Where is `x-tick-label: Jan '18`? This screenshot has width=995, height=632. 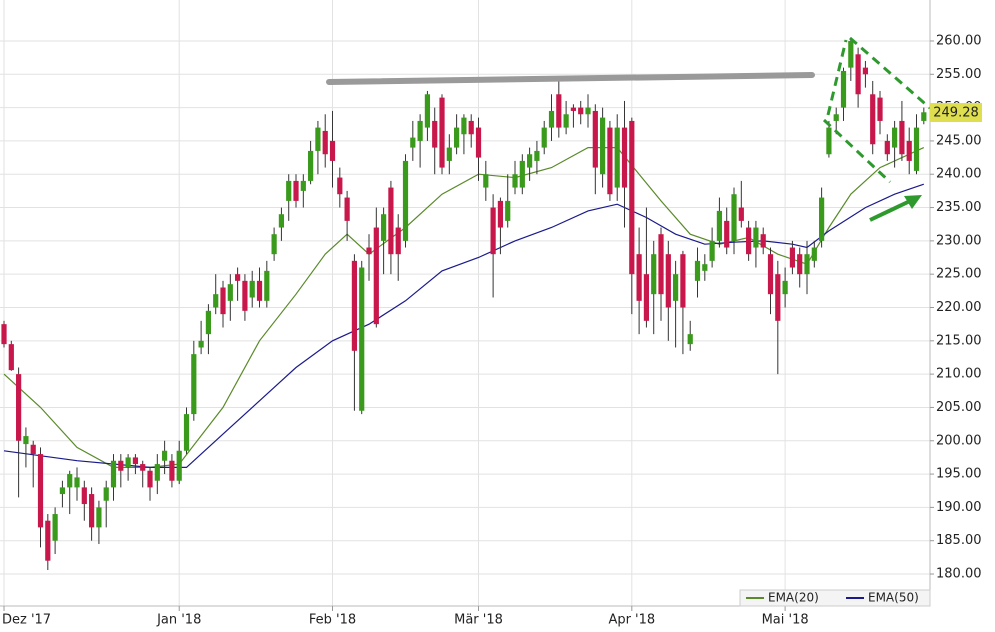 x-tick-label: Jan '18 is located at coordinates (178, 620).